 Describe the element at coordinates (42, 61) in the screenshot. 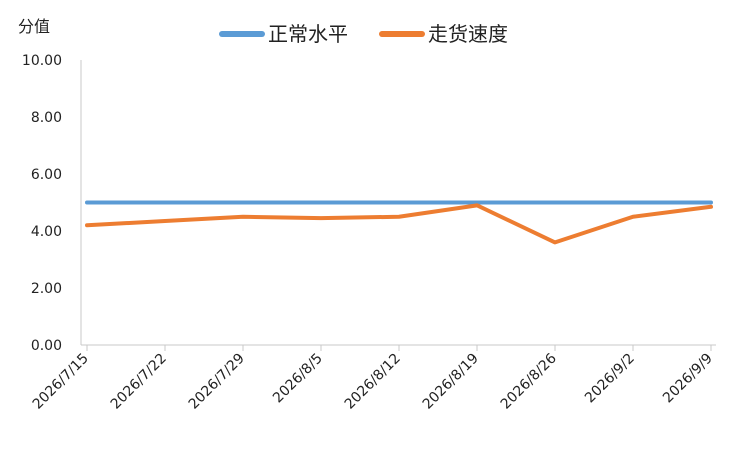

I see `y-tick-label: 10.00` at that location.